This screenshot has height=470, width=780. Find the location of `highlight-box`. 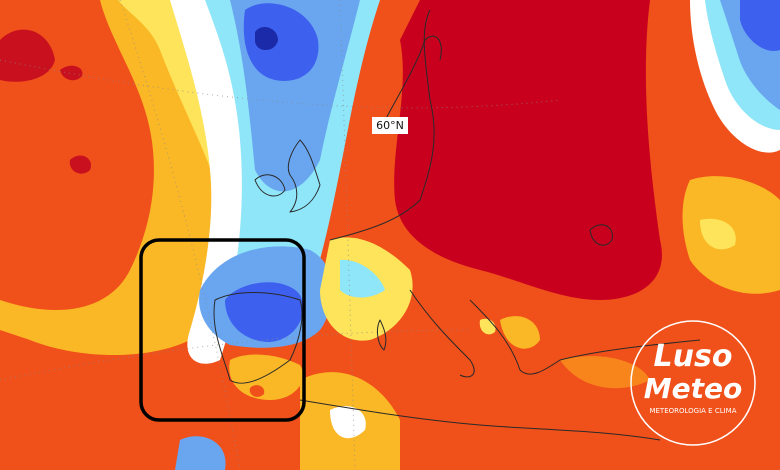

highlight-box is located at coordinates (222, 330).